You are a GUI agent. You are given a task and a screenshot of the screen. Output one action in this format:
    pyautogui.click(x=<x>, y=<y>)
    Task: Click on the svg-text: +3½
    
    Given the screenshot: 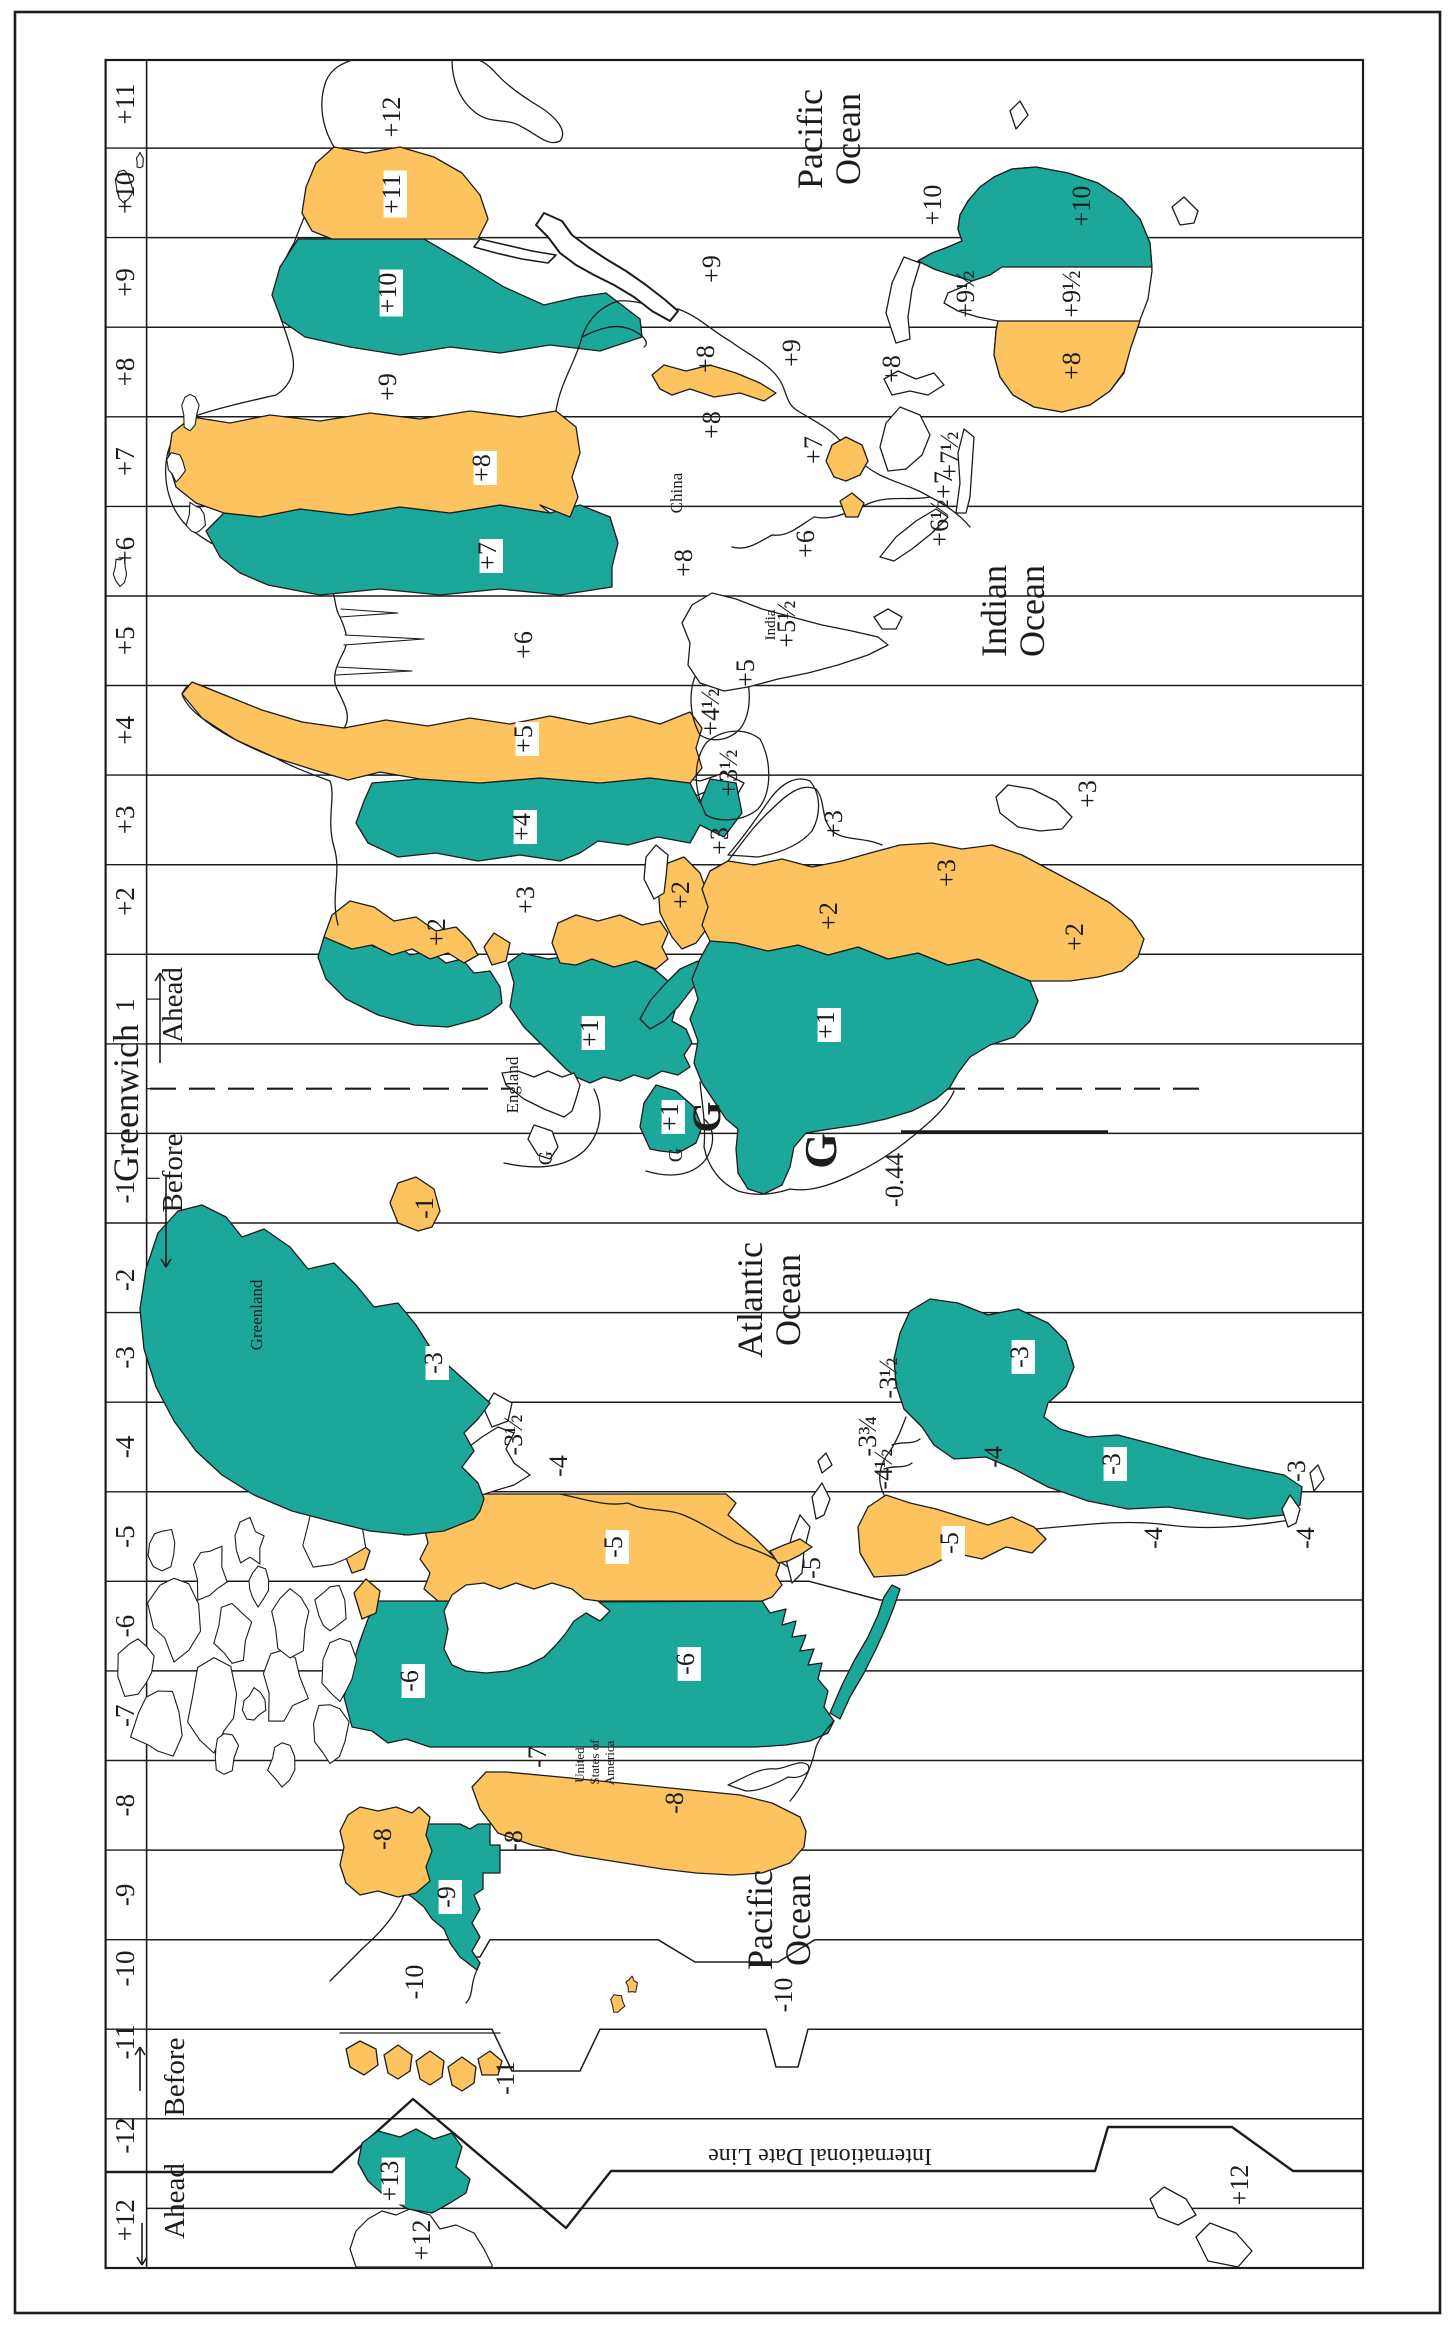 What is the action you would take?
    pyautogui.click(x=728, y=772)
    